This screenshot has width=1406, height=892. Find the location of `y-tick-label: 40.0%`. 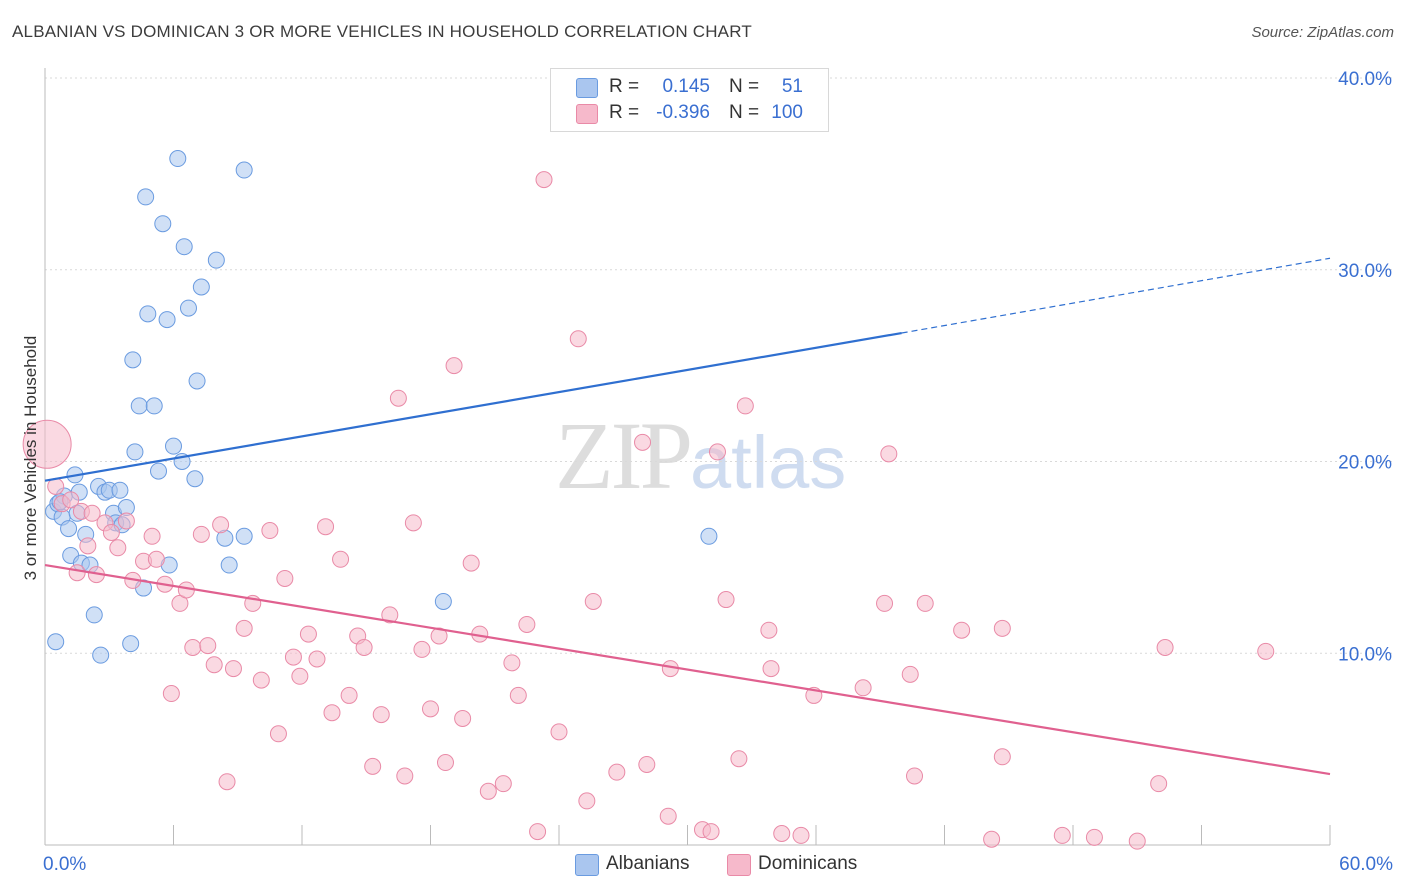

y-tick-label: 40.0% is located at coordinates (1365, 79).